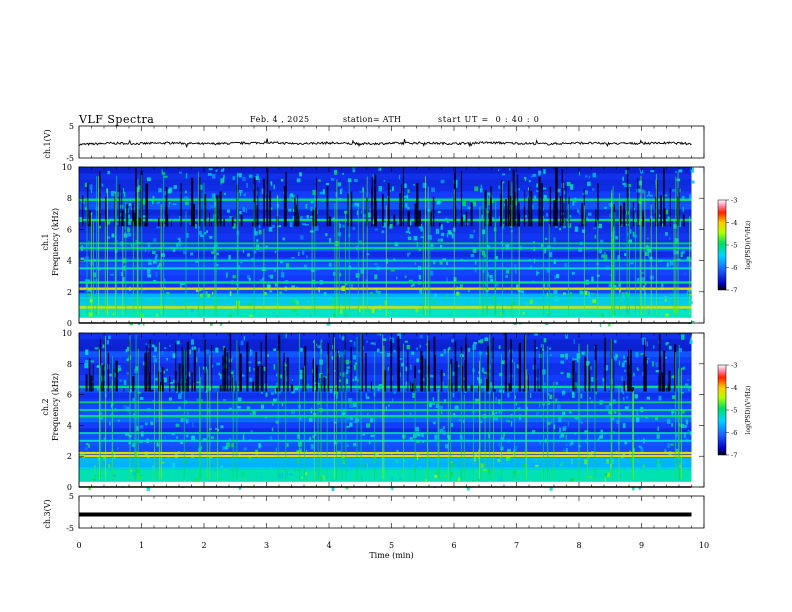 The height and width of the screenshot is (612, 792). I want to click on colorbar-tick-label: -4, so click(734, 388).